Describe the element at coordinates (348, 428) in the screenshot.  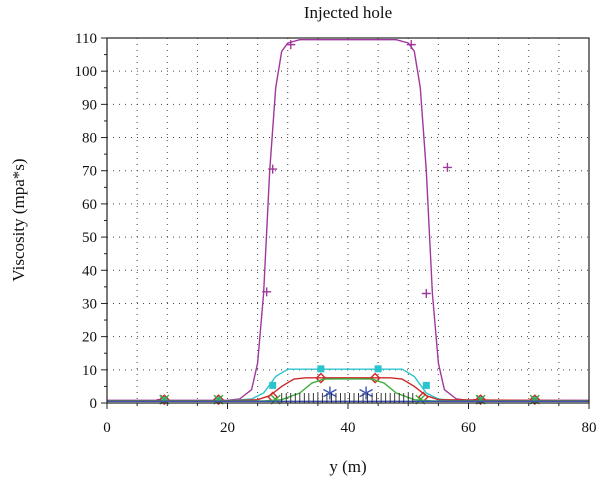
I see `x-tick-label: 40` at that location.